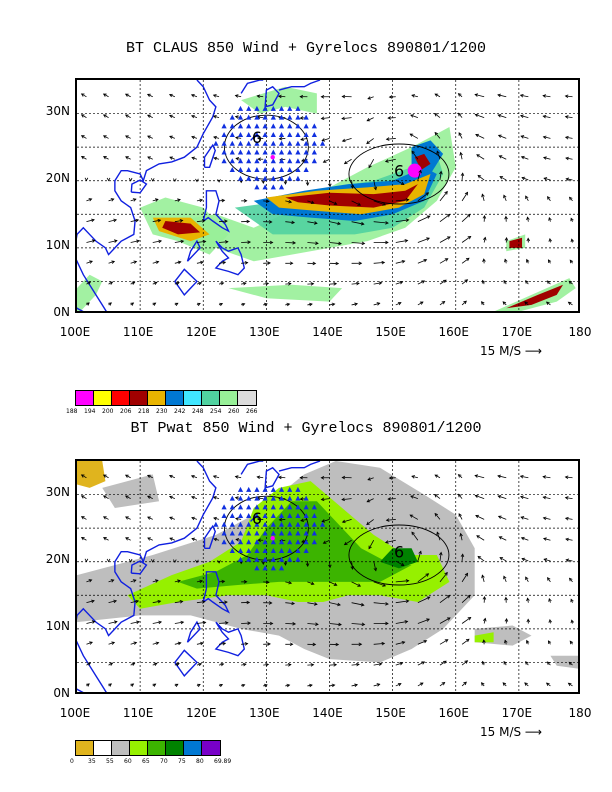 This screenshot has height=792, width=612. I want to click on cold-top-marker, so click(414, 170).